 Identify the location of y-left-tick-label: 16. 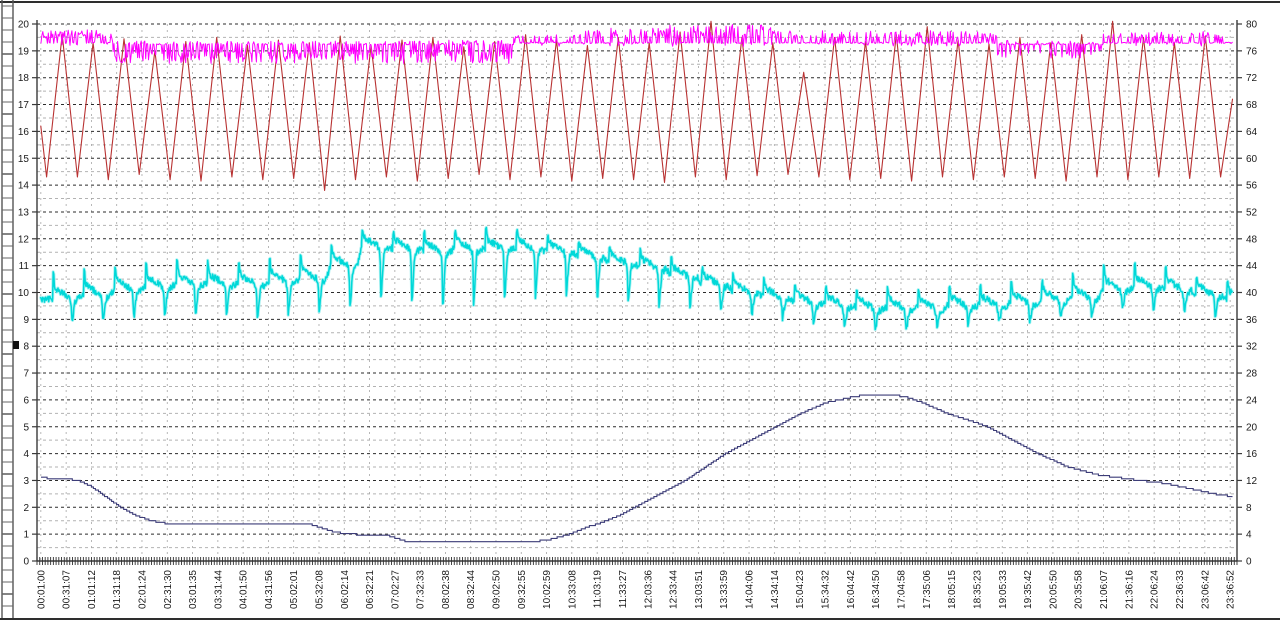
(24, 132).